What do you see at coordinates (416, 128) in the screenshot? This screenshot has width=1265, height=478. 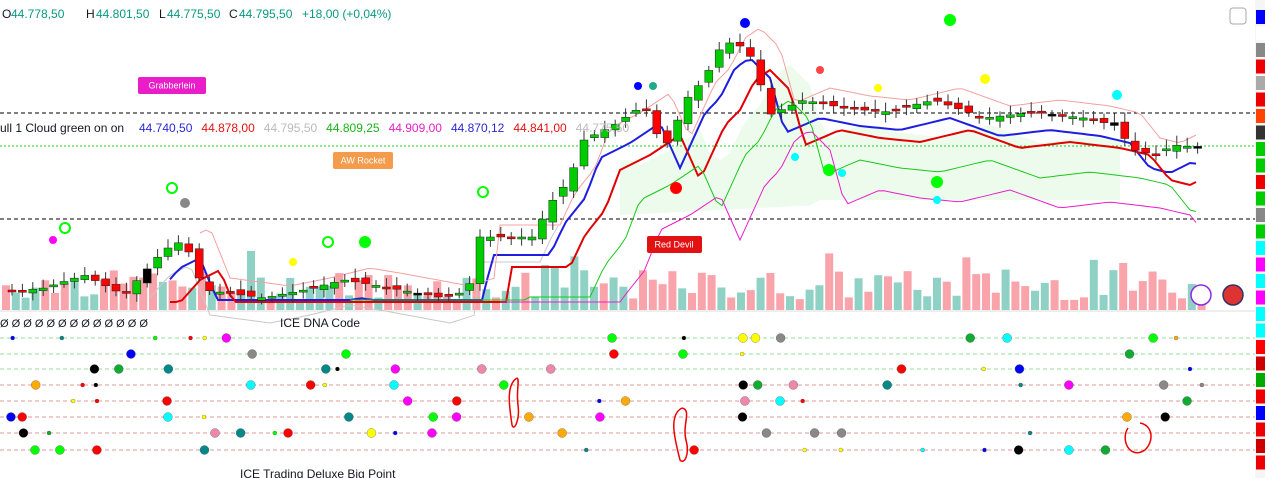 I see `indicator-value: 44.909,00` at bounding box center [416, 128].